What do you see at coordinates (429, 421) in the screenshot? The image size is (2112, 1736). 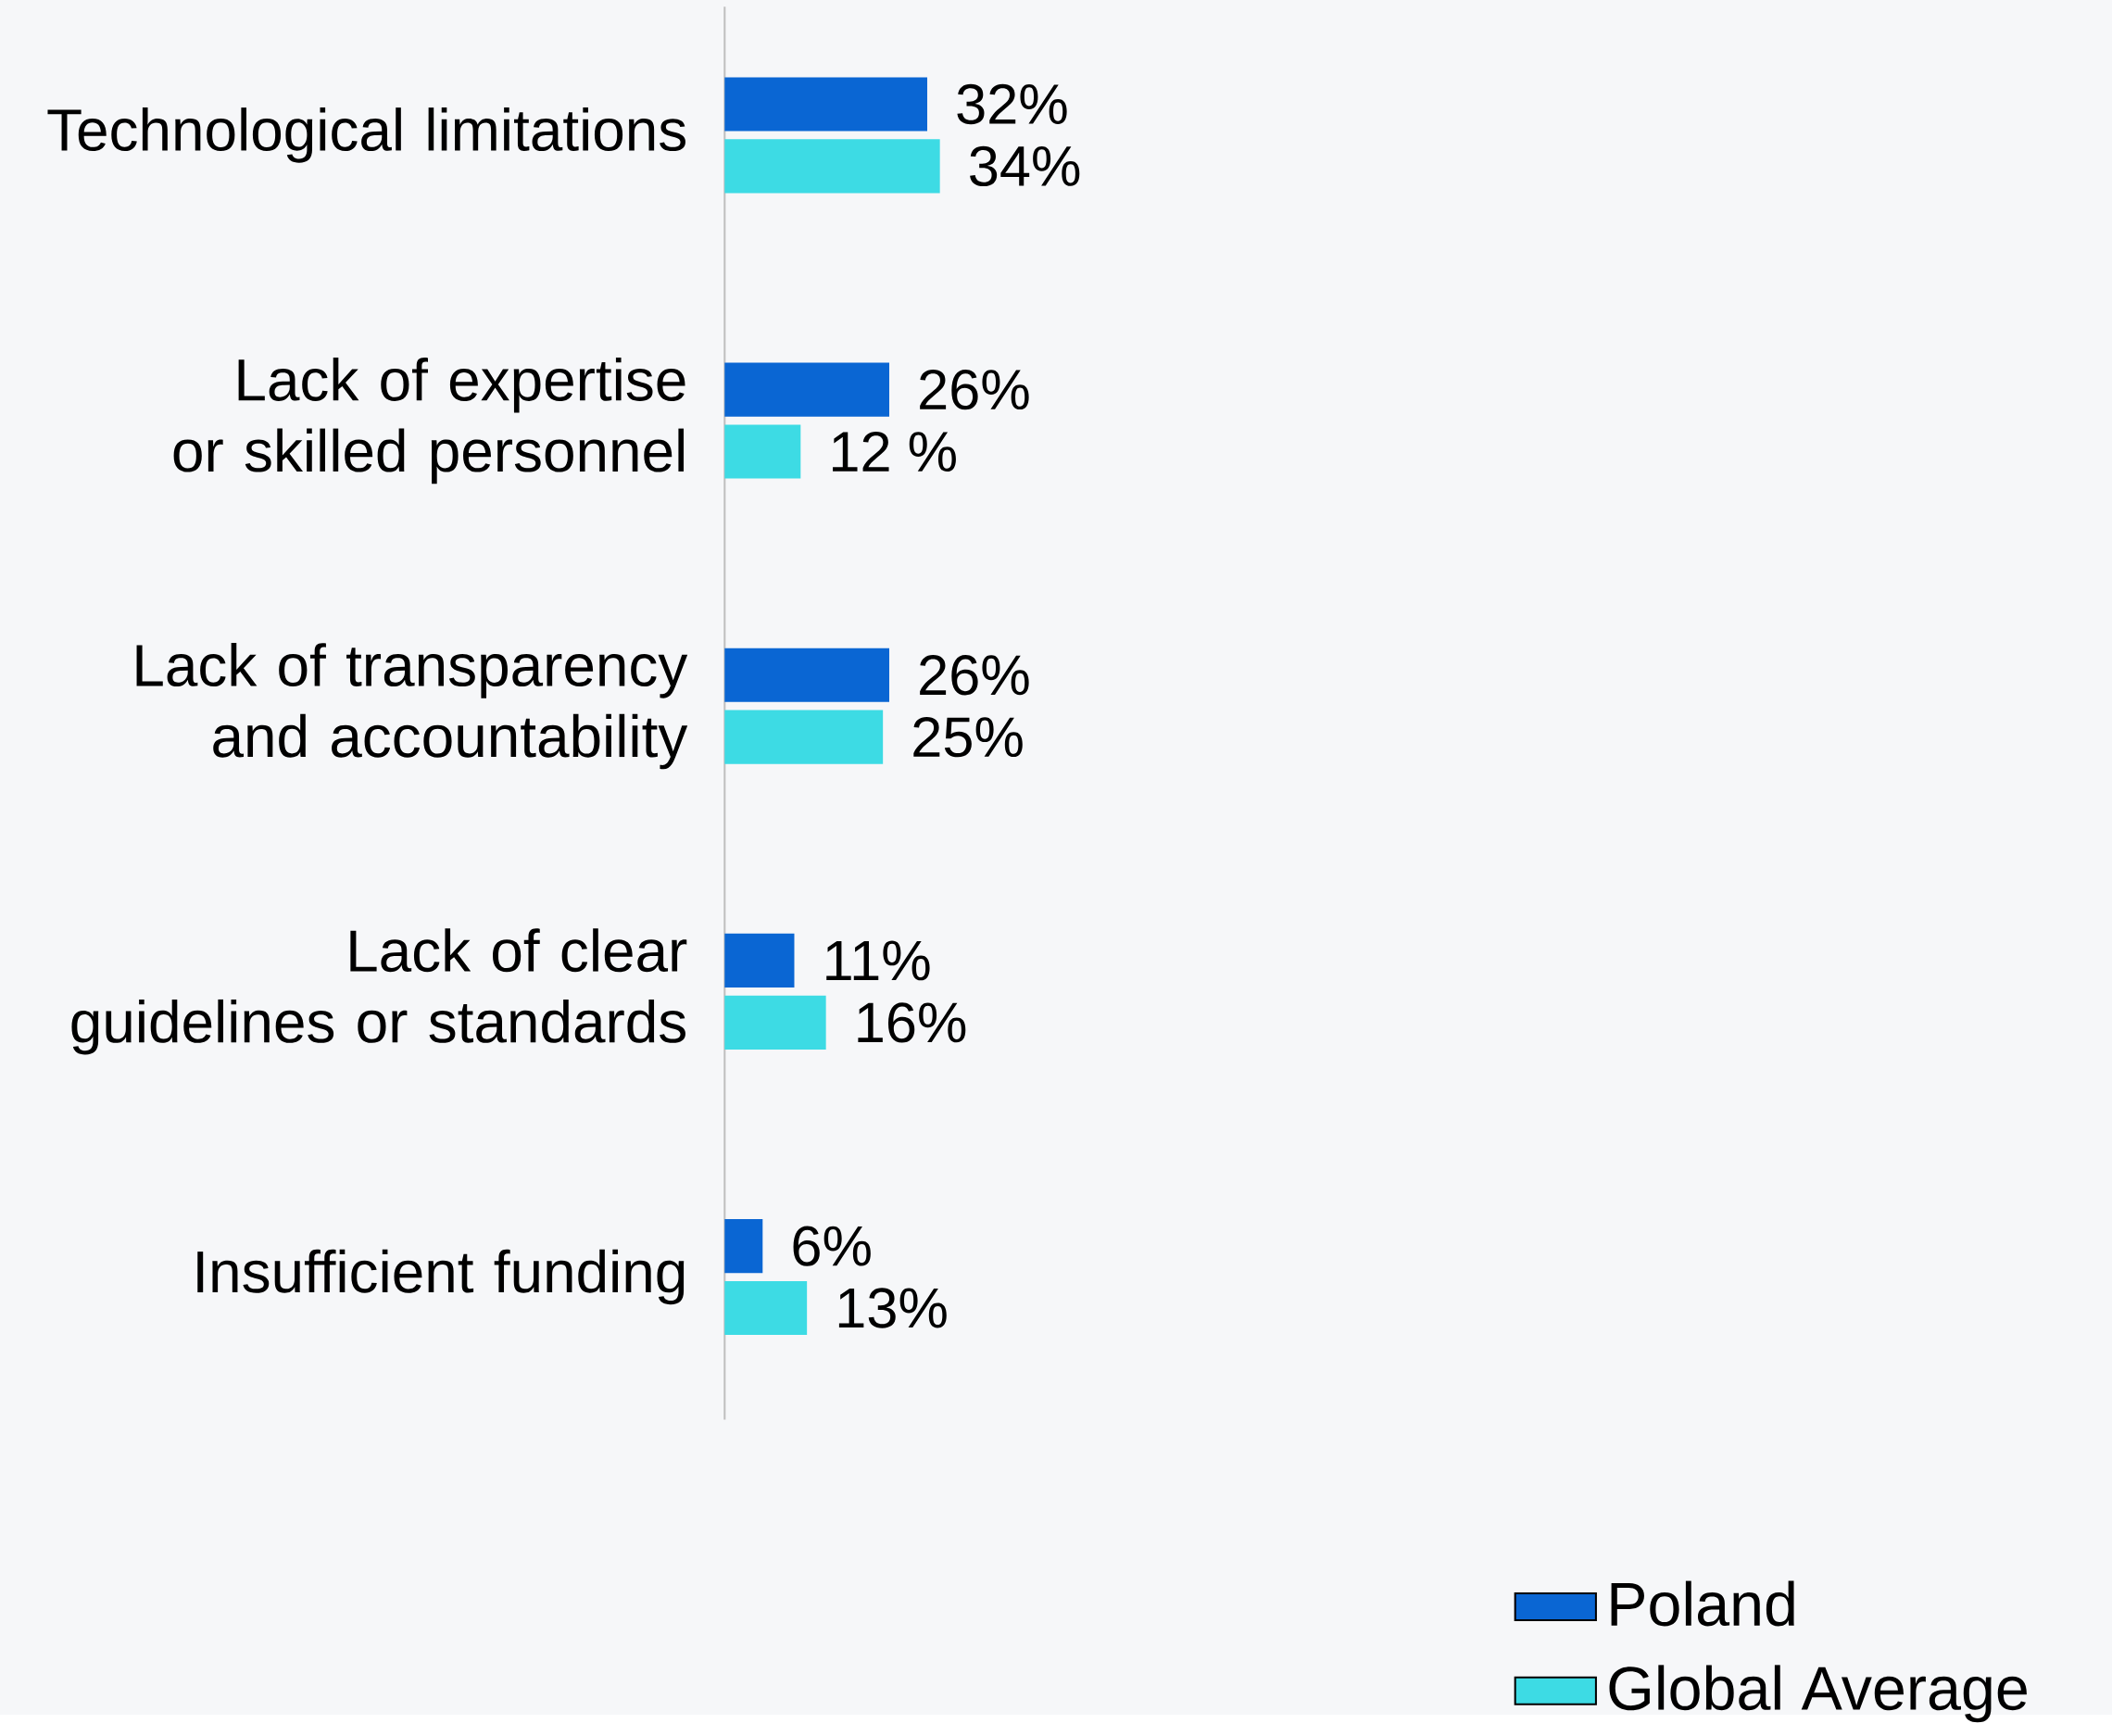 I see `y-tick-label: Lack of expertise or skilled personnel` at bounding box center [429, 421].